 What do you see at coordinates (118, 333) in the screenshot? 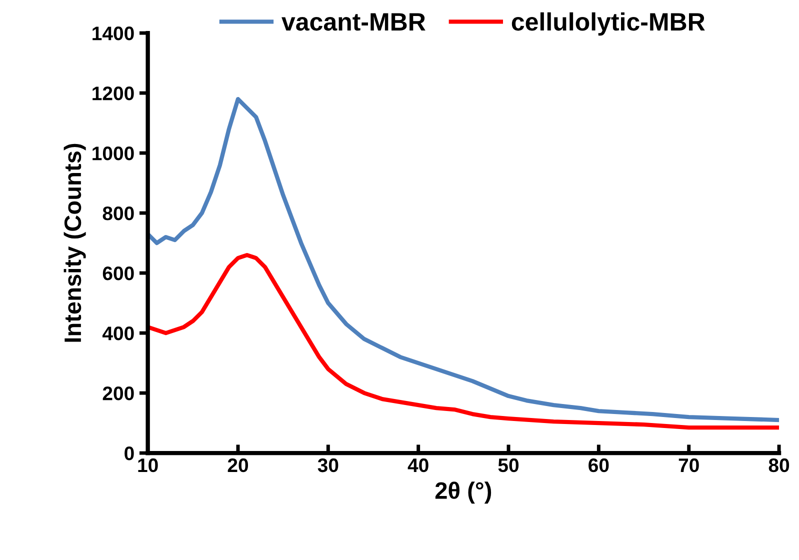
I see `y-tick-label: 400` at bounding box center [118, 333].